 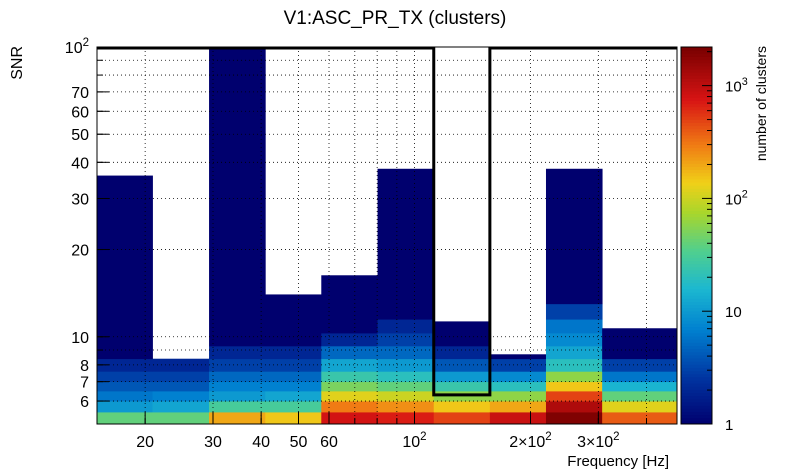 I want to click on y-tick-label: 50, so click(x=80, y=135).